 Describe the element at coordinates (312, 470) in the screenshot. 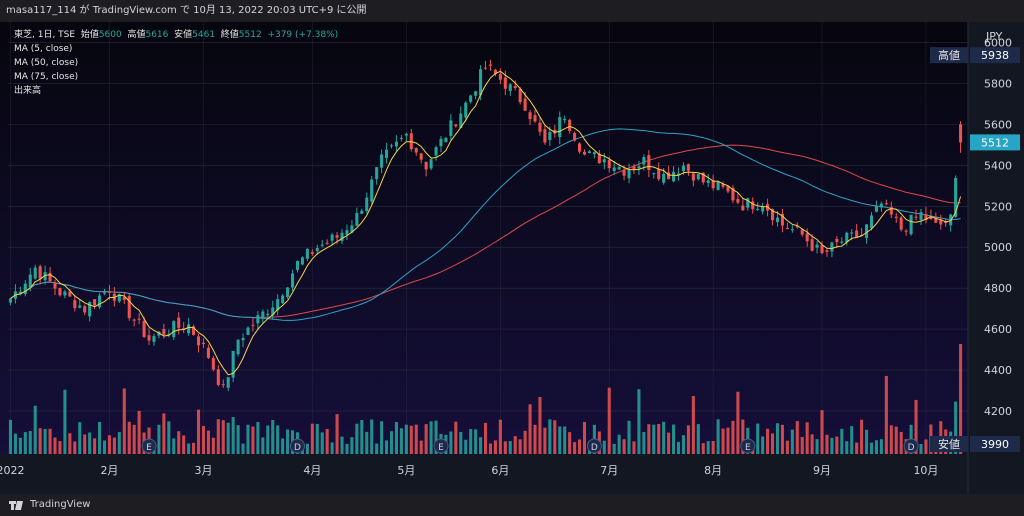

I see `x-tick-label: 4月` at that location.